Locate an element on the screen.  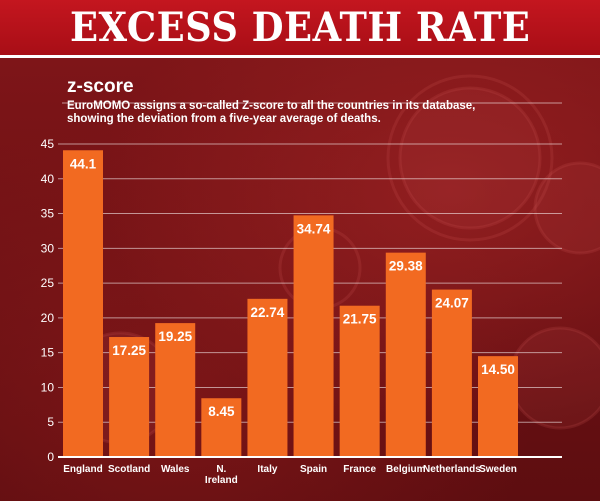
bar-netherlands is located at coordinates (451, 373).